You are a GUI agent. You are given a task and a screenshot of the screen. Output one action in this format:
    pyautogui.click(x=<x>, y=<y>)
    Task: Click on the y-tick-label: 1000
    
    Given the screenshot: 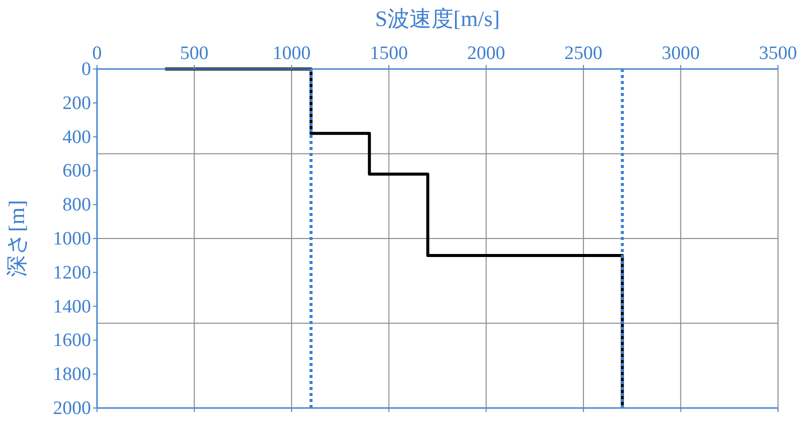 What is the action you would take?
    pyautogui.click(x=72, y=239)
    